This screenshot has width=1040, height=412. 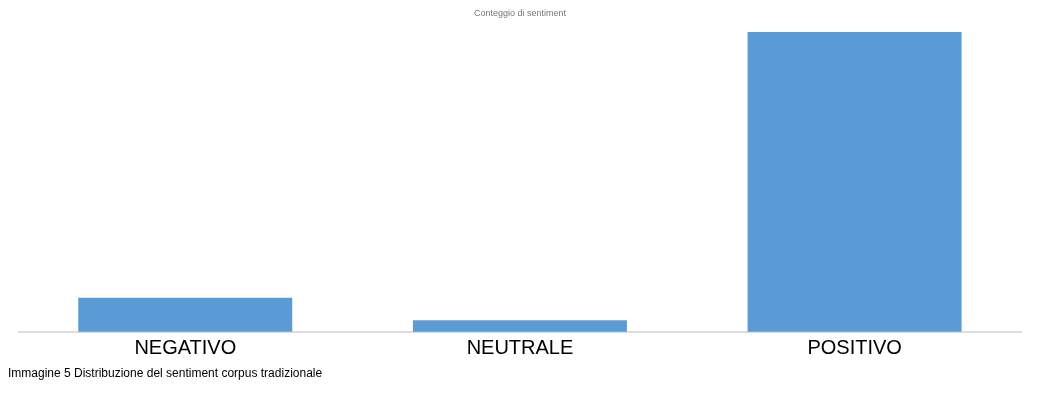 What do you see at coordinates (185, 347) in the screenshot?
I see `x-tick-label: NEGATIVO` at bounding box center [185, 347].